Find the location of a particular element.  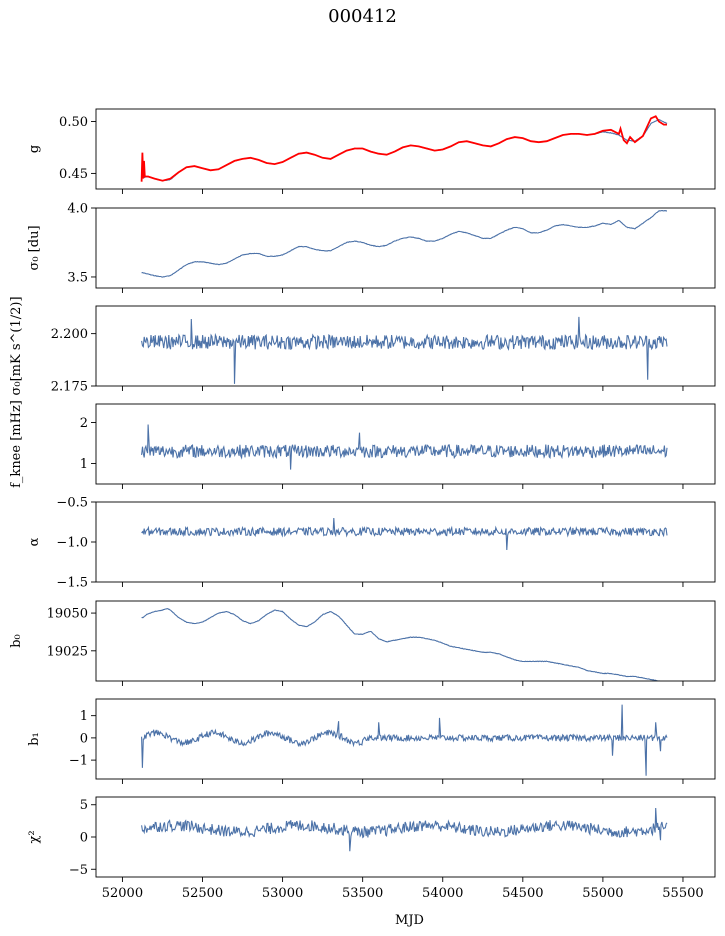

y-axis-label: f_knee [mHz] is located at coordinates (16, 444).